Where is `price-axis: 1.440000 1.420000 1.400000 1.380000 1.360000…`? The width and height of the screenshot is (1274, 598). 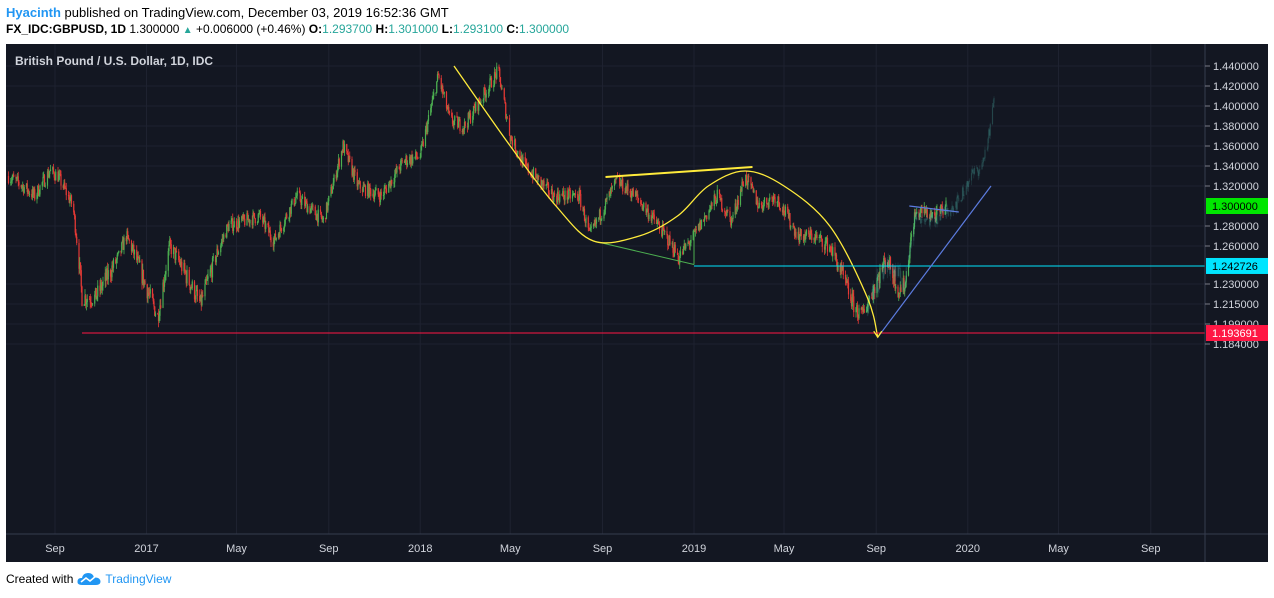 price-axis: 1.440000 1.420000 1.400000 1.380000 1.360000… is located at coordinates (1232, 206).